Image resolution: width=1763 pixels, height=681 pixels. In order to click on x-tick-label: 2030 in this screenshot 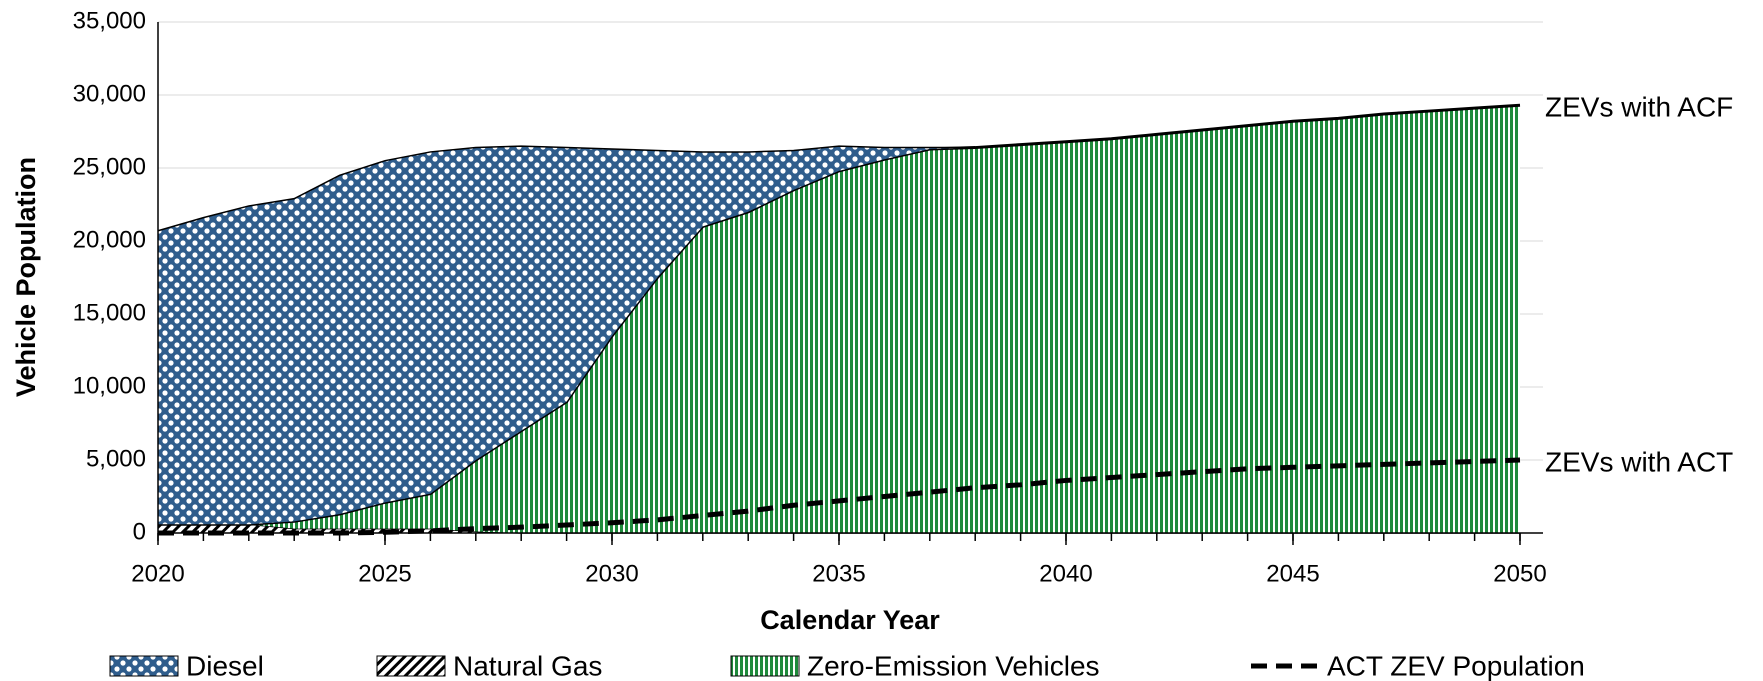, I will do `click(611, 573)`.